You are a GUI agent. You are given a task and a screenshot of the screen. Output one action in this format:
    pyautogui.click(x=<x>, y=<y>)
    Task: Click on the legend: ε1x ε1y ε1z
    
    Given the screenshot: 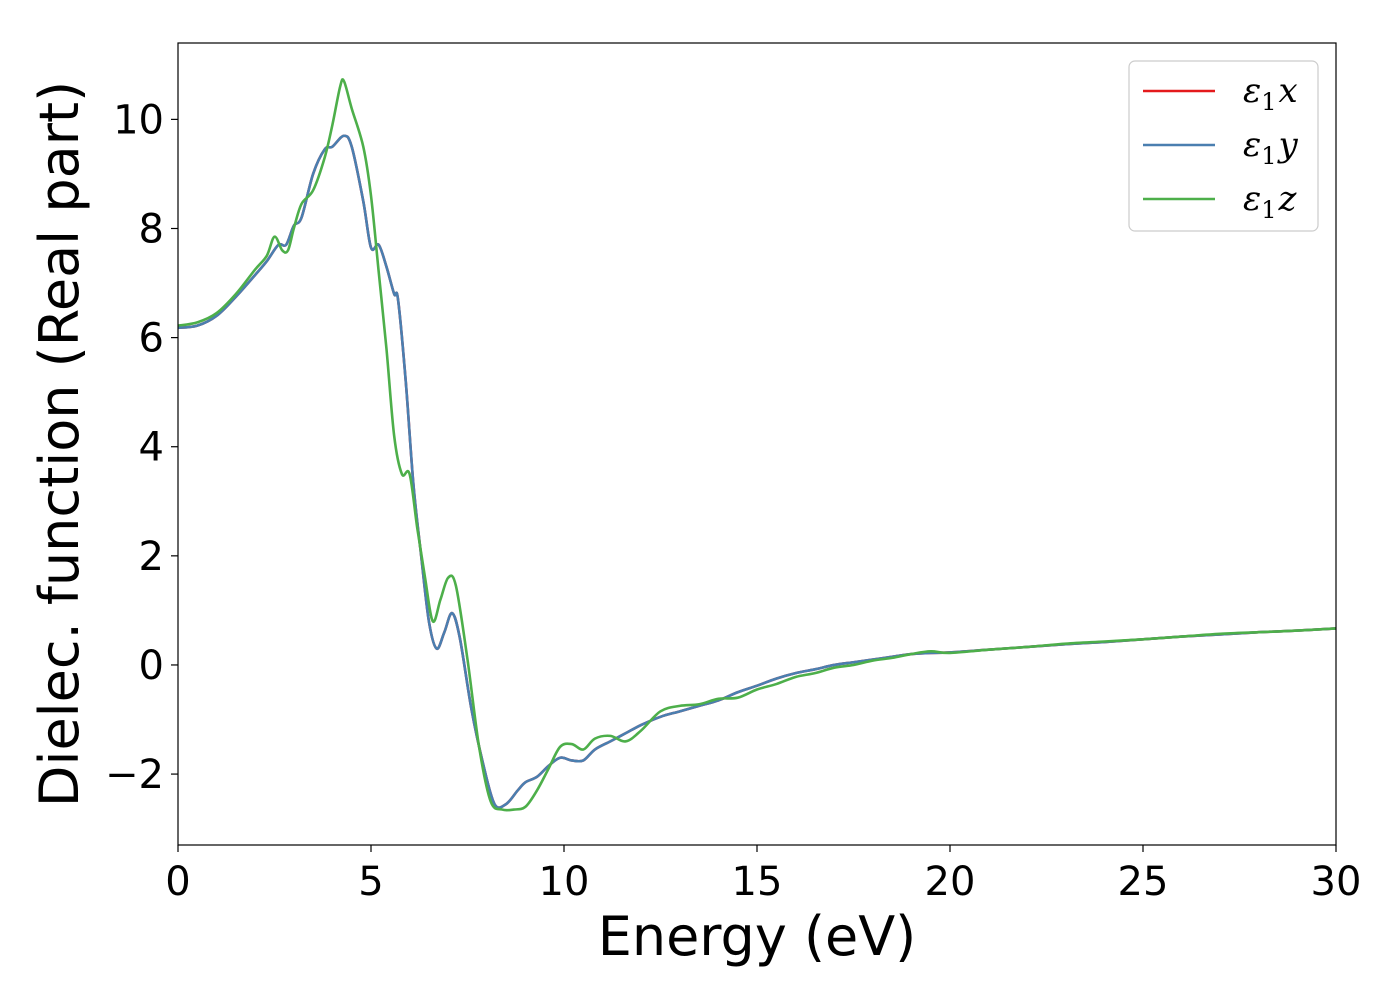 What is the action you would take?
    pyautogui.click(x=1223, y=146)
    